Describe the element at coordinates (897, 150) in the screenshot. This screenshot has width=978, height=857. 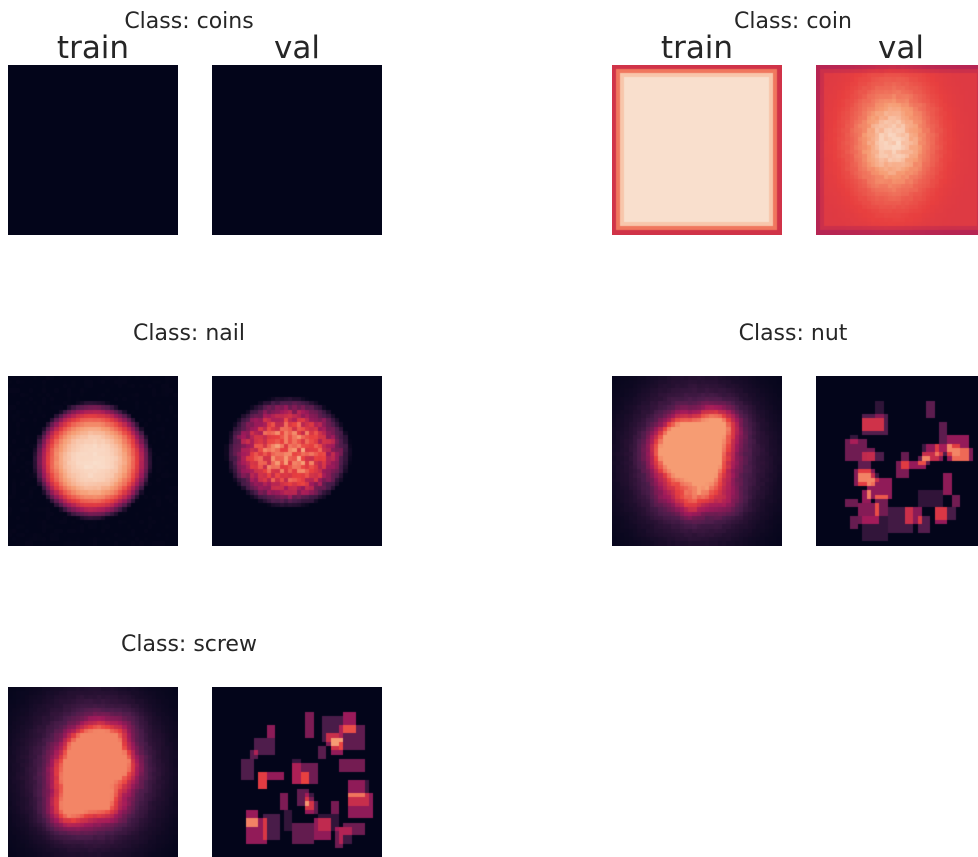
I see `heatmap-coin-val` at that location.